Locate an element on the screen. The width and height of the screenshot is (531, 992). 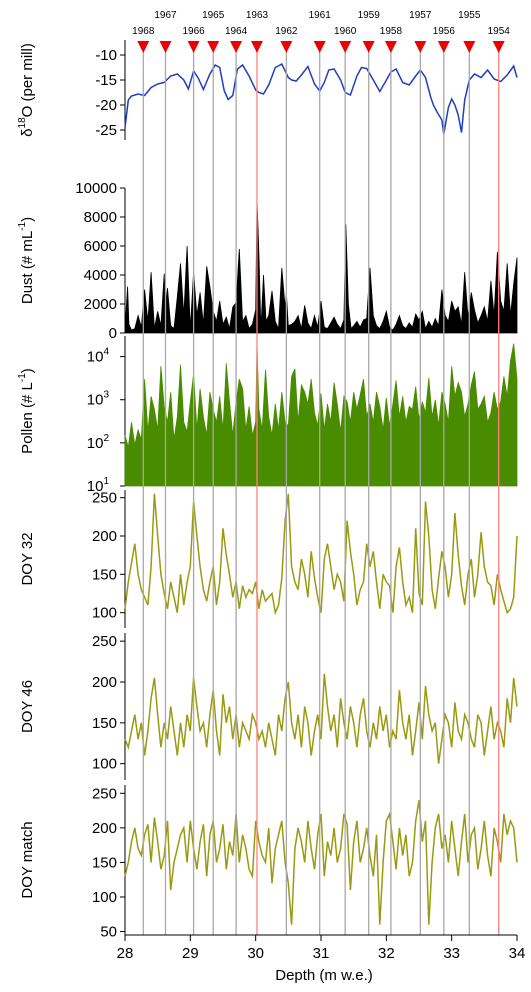
year-label: 1961 is located at coordinates (320, 15).